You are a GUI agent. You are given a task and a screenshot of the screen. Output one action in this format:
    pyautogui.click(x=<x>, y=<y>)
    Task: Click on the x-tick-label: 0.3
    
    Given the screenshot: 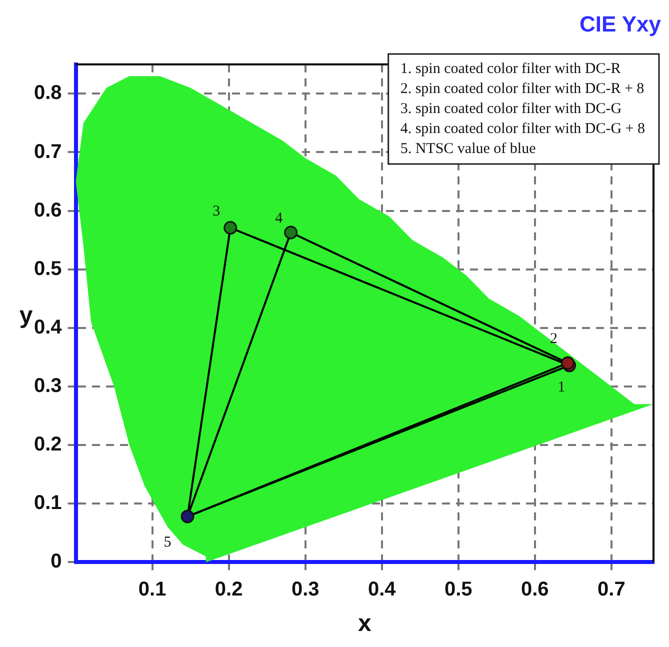 What is the action you would take?
    pyautogui.click(x=305, y=589)
    